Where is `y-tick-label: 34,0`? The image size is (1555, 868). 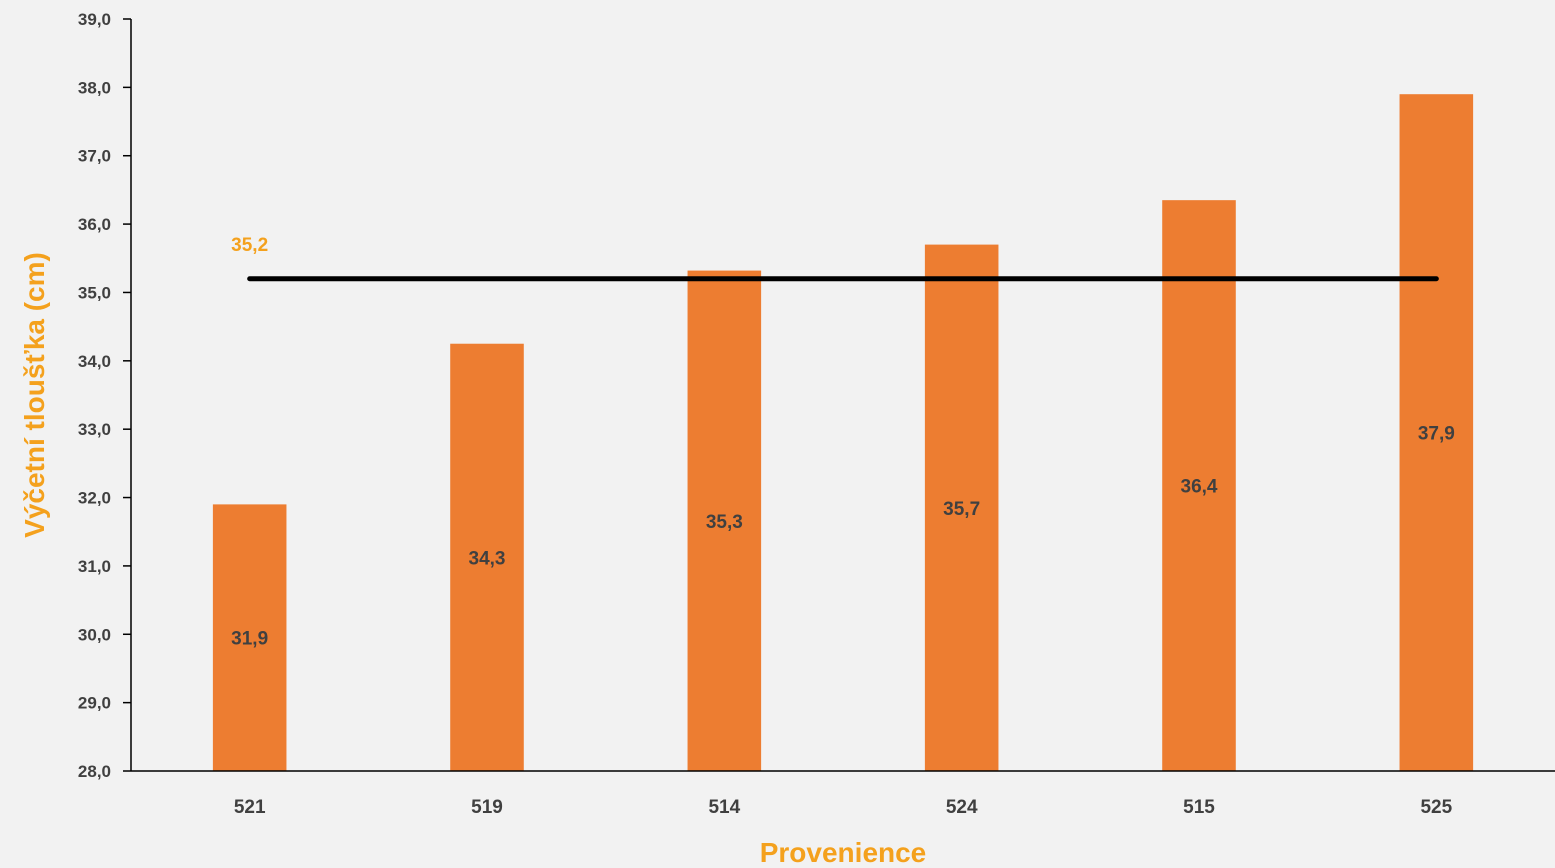 y-tick-label: 34,0 is located at coordinates (94, 361).